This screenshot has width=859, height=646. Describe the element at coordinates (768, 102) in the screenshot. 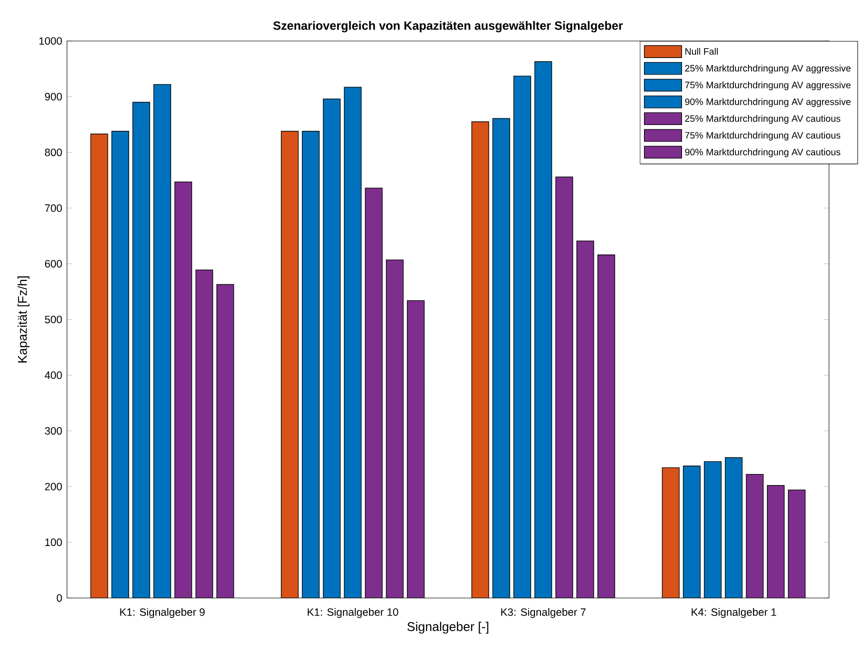

I see `legend-label: 90% Marktdurchdringung AV aggressive` at that location.